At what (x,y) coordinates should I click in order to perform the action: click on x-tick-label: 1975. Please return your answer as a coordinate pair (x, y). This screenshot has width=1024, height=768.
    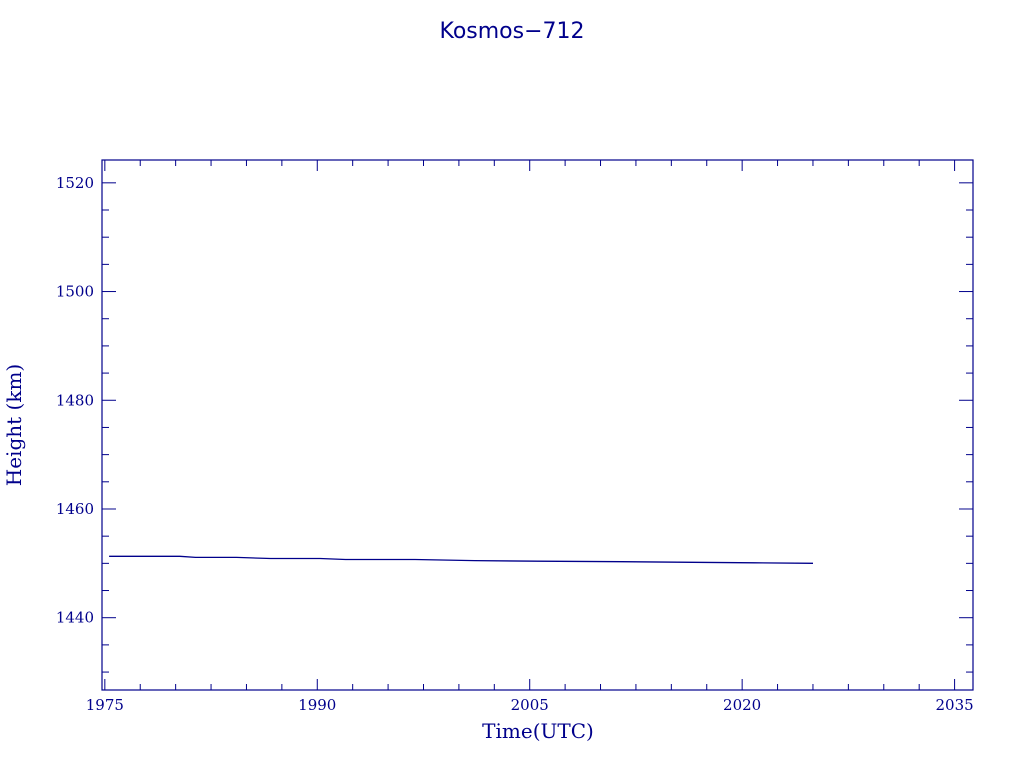
    Looking at the image, I should click on (105, 705).